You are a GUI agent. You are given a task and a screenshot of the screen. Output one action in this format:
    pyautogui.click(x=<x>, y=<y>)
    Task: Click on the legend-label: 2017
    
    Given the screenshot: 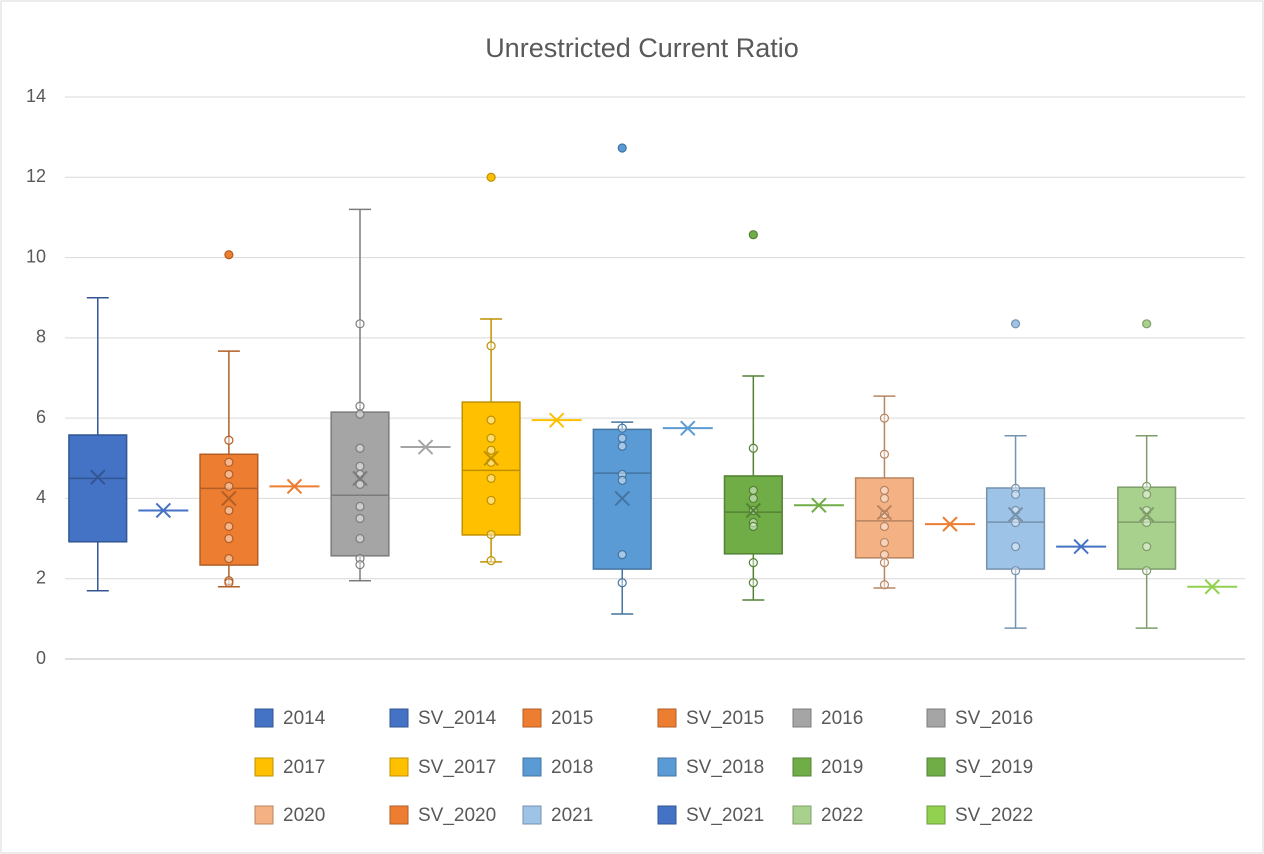 What is the action you would take?
    pyautogui.click(x=304, y=767)
    